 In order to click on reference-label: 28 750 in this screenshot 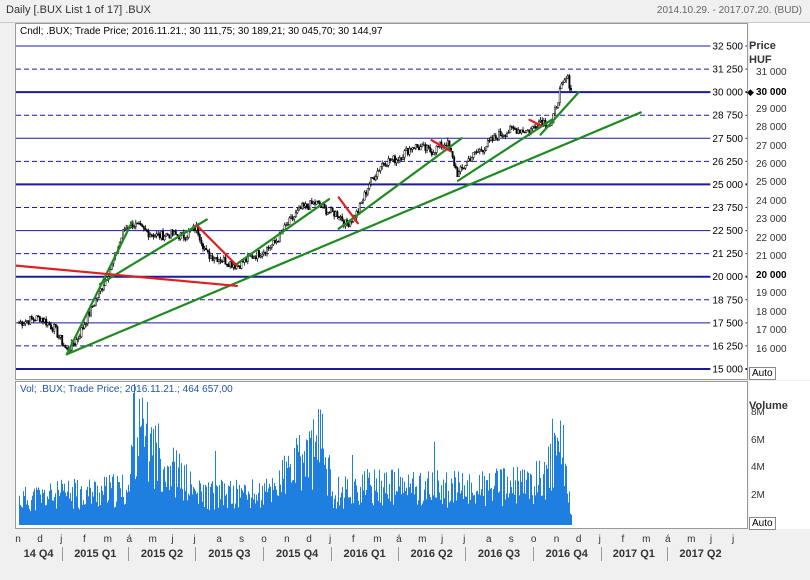, I will do `click(727, 116)`.